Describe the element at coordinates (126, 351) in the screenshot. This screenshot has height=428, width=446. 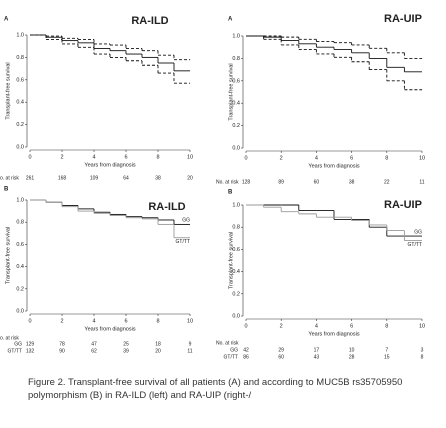
I see `risk-count: 39` at that location.